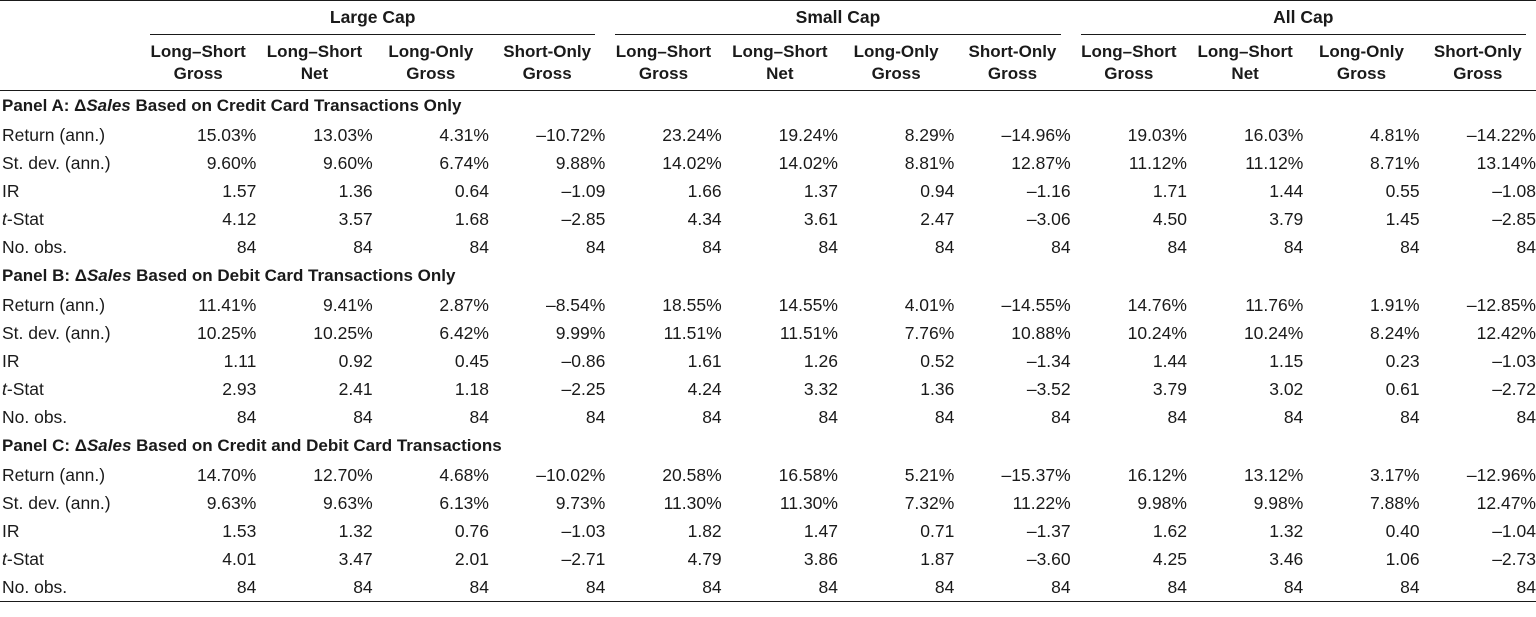 Image resolution: width=1536 pixels, height=617 pixels. What do you see at coordinates (896, 219) in the screenshot?
I see `table-cell: 2.47` at bounding box center [896, 219].